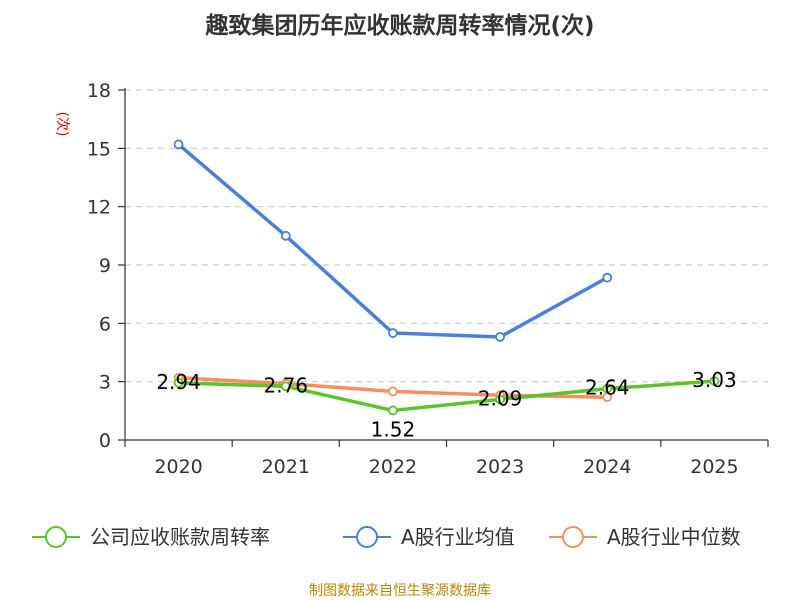  I want to click on x-tick-label: 2024, so click(607, 467).